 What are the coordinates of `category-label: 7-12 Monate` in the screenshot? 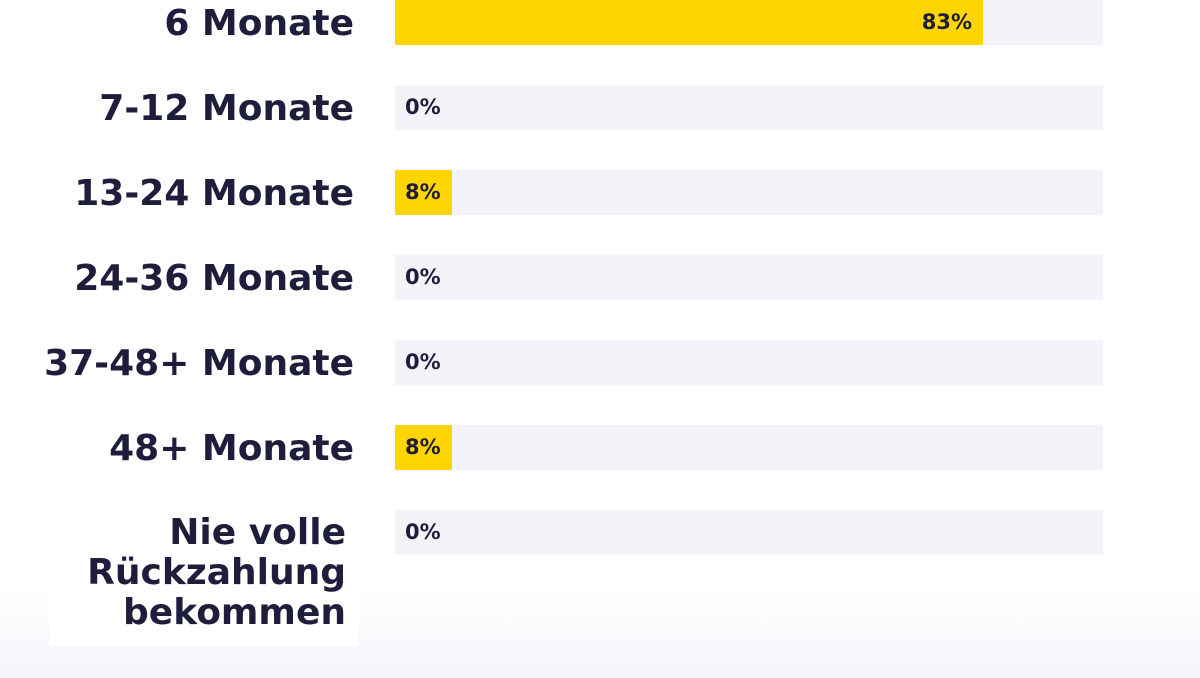 It's located at (226, 108).